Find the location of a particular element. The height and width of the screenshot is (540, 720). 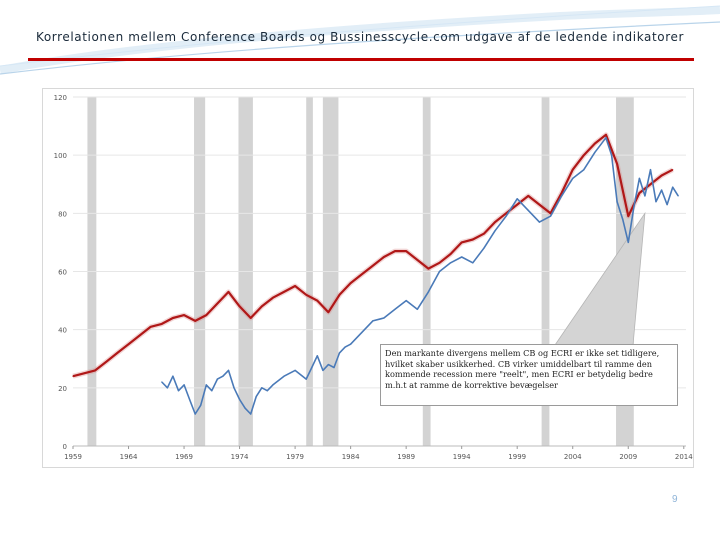

x-tick-label: 2004 is located at coordinates (573, 457).